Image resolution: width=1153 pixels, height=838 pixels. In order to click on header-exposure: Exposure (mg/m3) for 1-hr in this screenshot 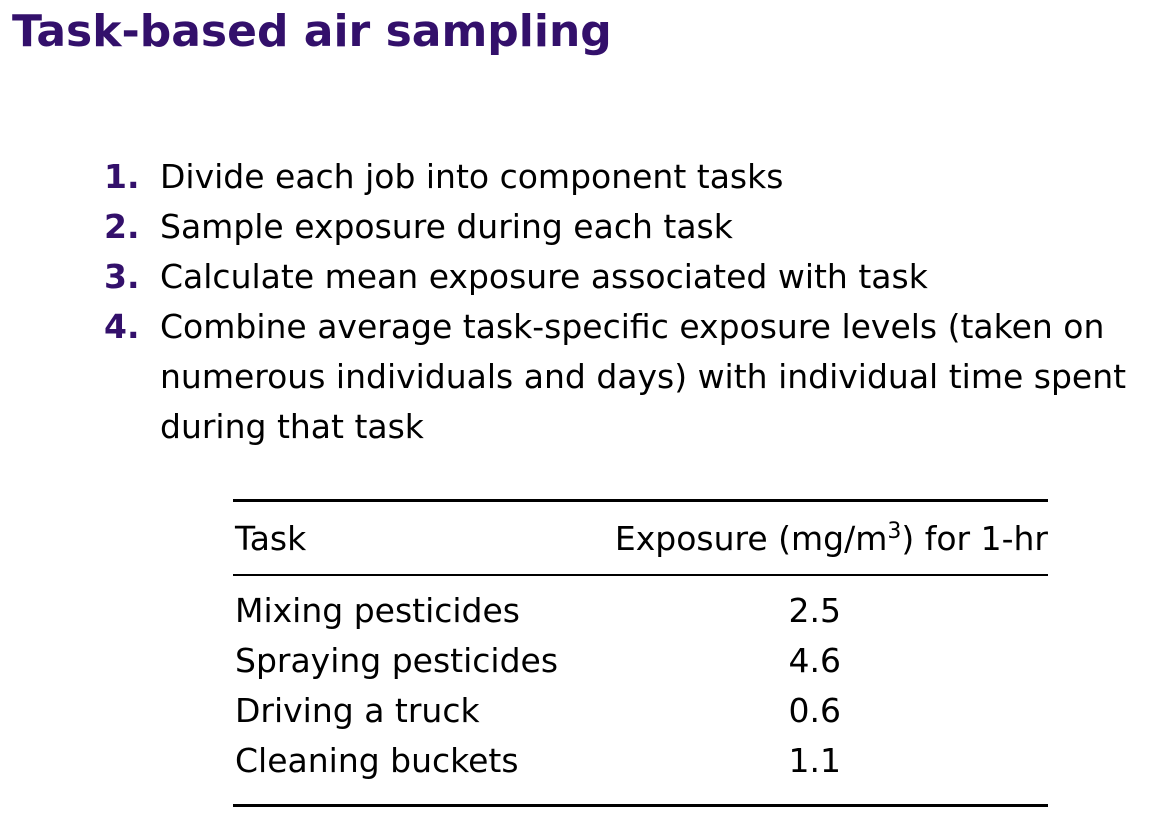, I will do `click(814, 538)`.